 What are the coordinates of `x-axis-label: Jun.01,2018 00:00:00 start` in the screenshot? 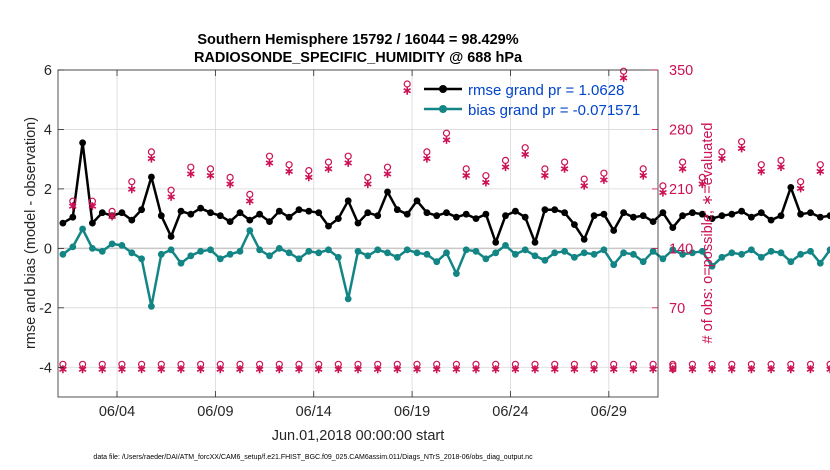 It's located at (358, 436).